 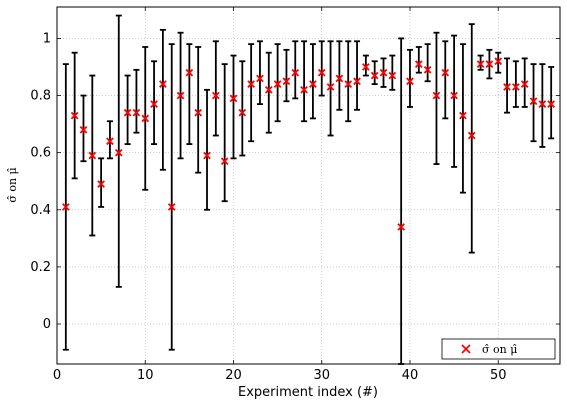 What do you see at coordinates (47, 38) in the screenshot?
I see `y-tick-label: 1` at bounding box center [47, 38].